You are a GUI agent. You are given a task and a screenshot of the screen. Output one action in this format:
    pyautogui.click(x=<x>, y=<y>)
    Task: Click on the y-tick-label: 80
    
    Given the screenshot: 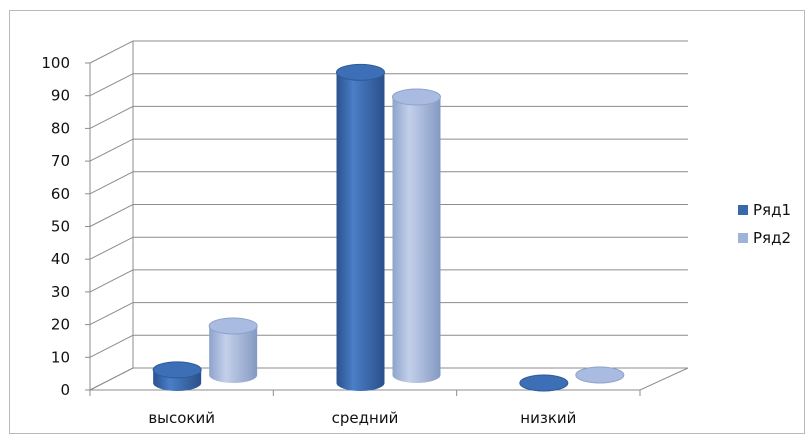 What is the action you would take?
    pyautogui.click(x=60, y=128)
    